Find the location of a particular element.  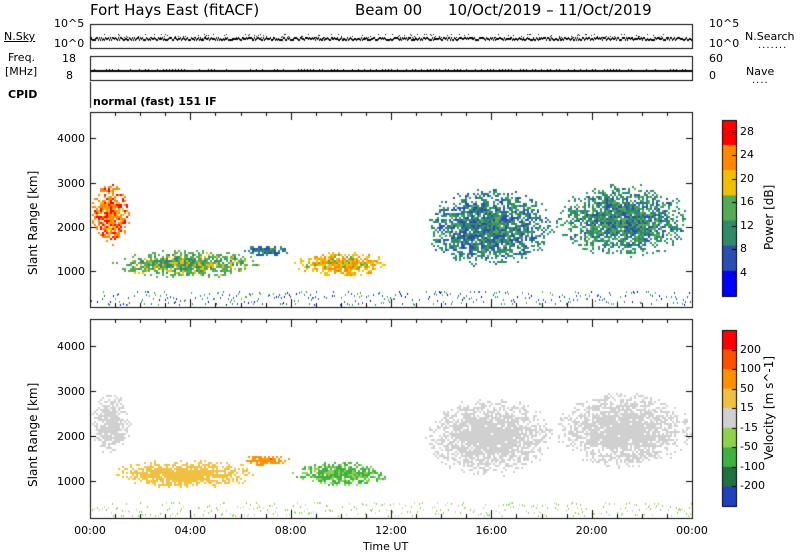

colorbar-tick-label: 20 is located at coordinates (747, 178).